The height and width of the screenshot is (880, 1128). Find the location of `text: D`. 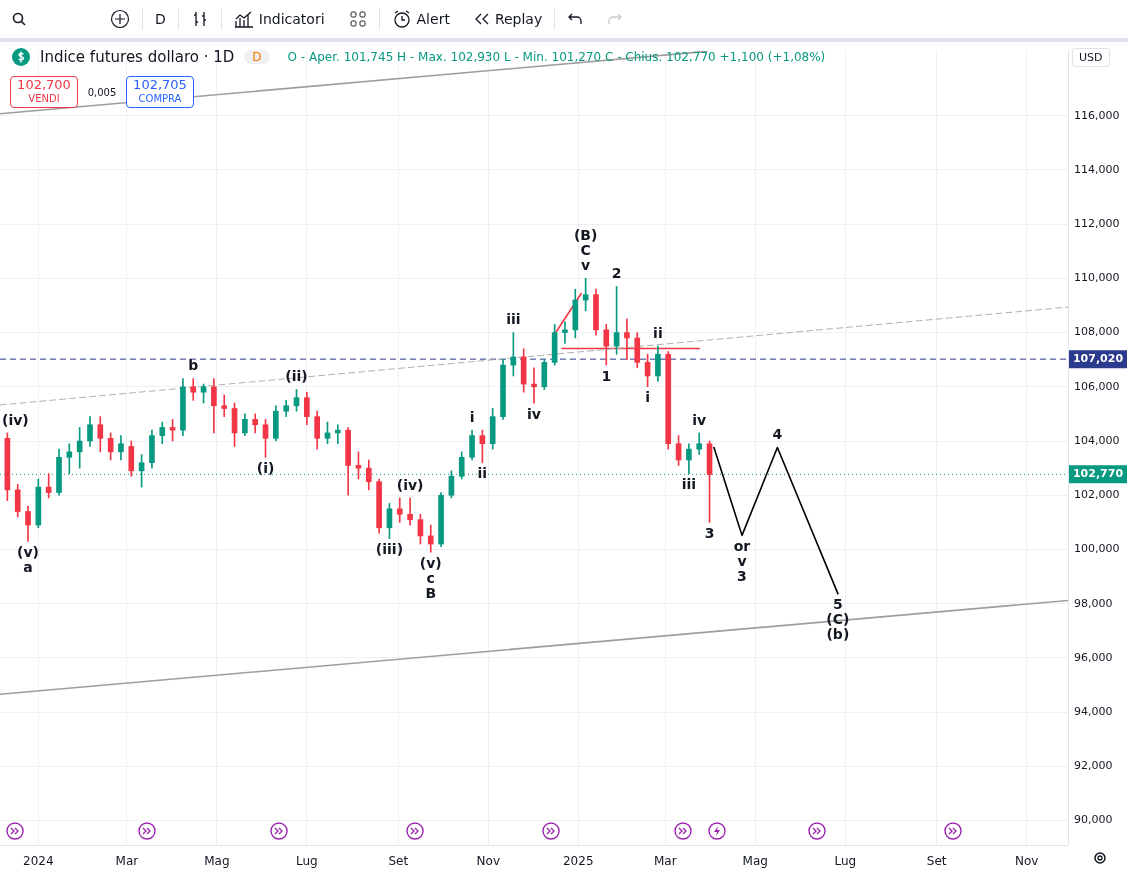

text: D is located at coordinates (160, 19).